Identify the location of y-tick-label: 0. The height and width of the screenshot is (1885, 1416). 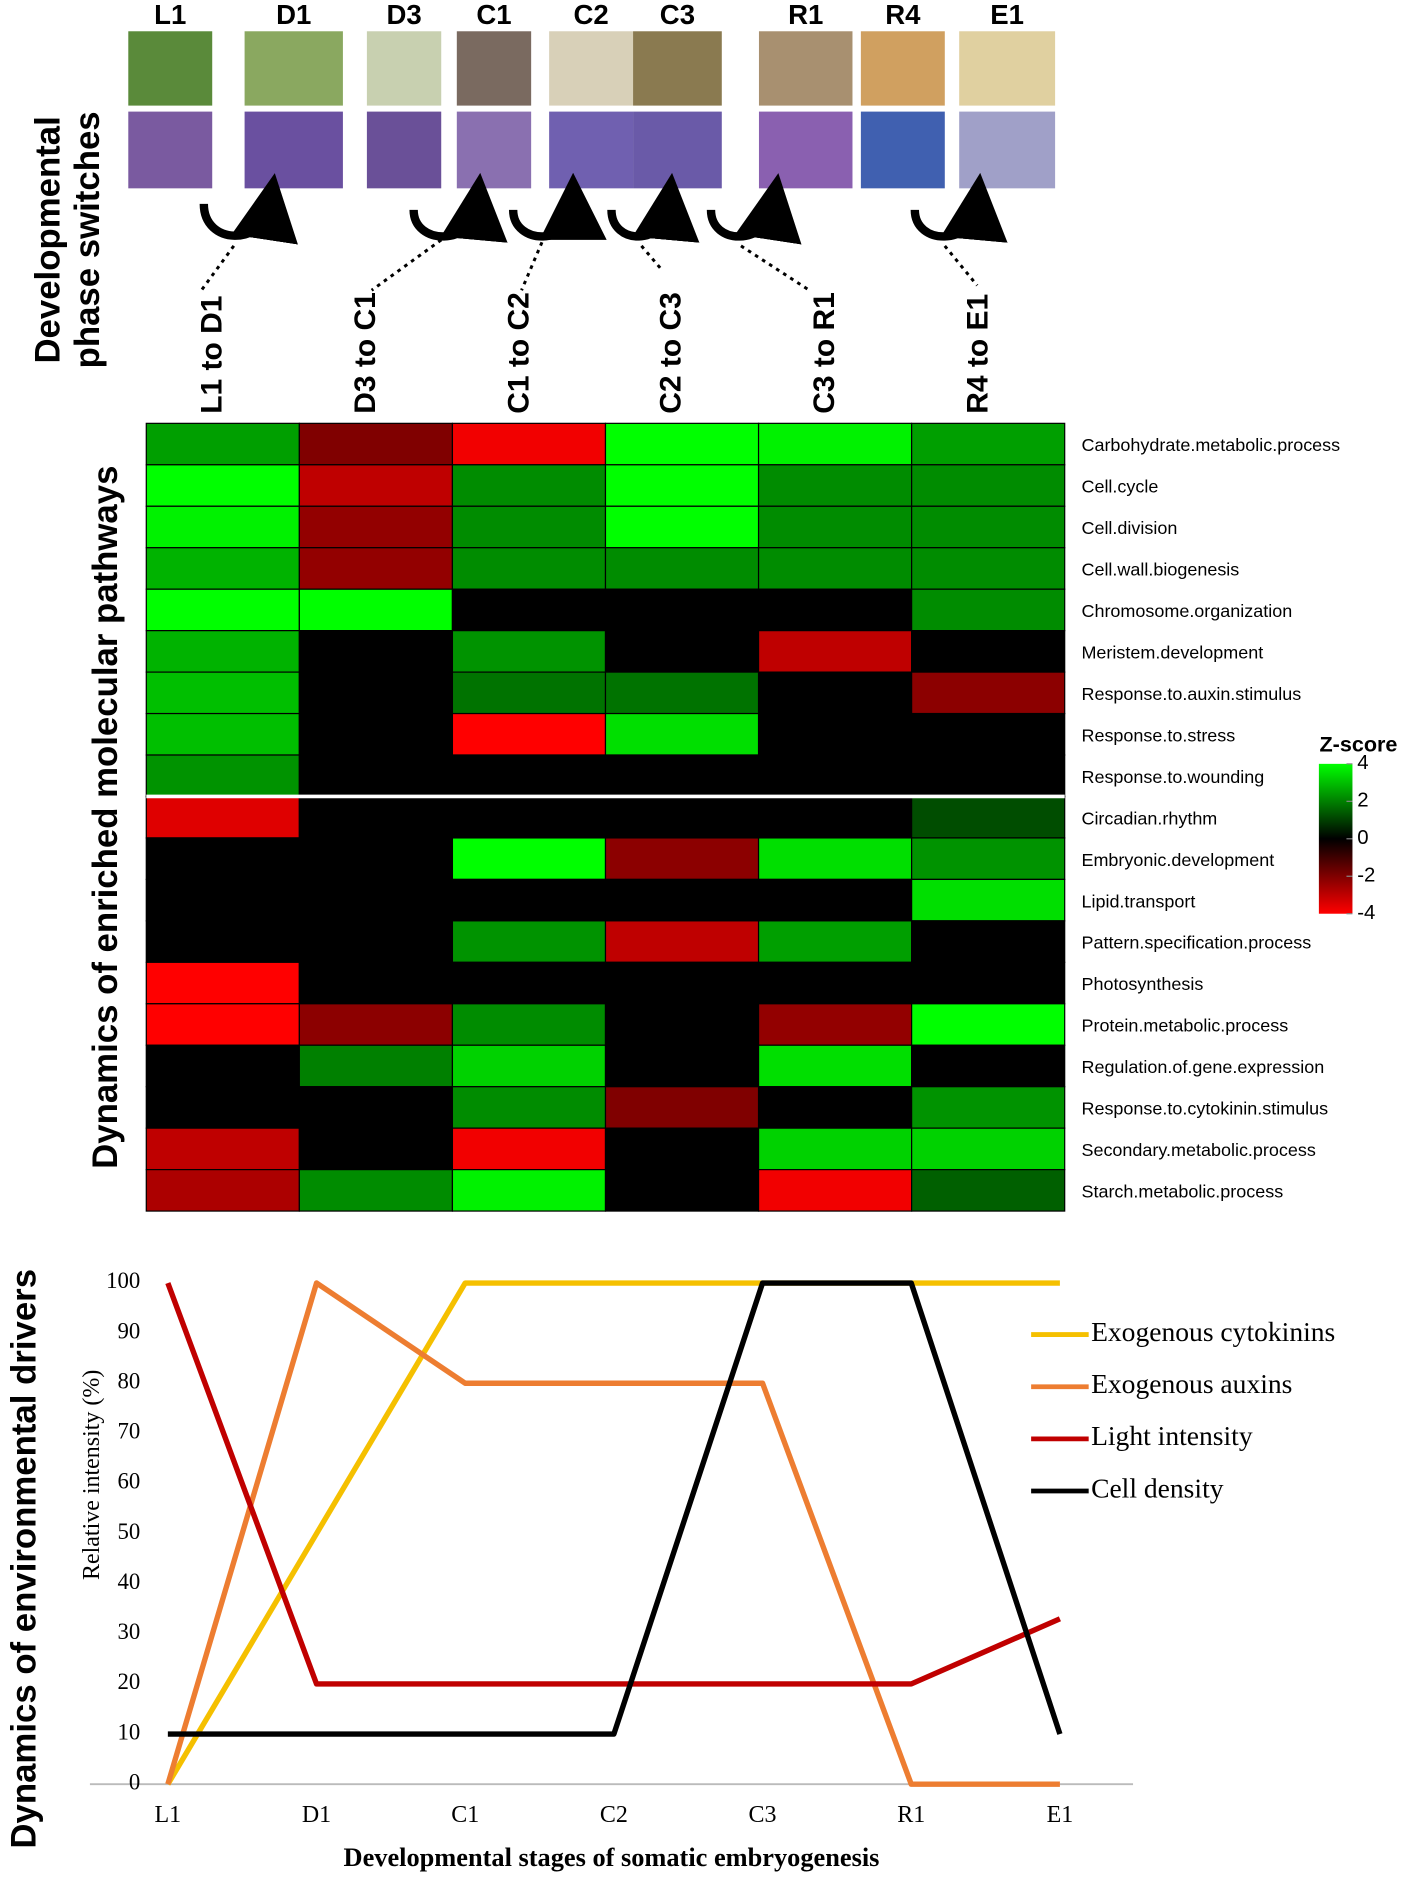
(134, 1781).